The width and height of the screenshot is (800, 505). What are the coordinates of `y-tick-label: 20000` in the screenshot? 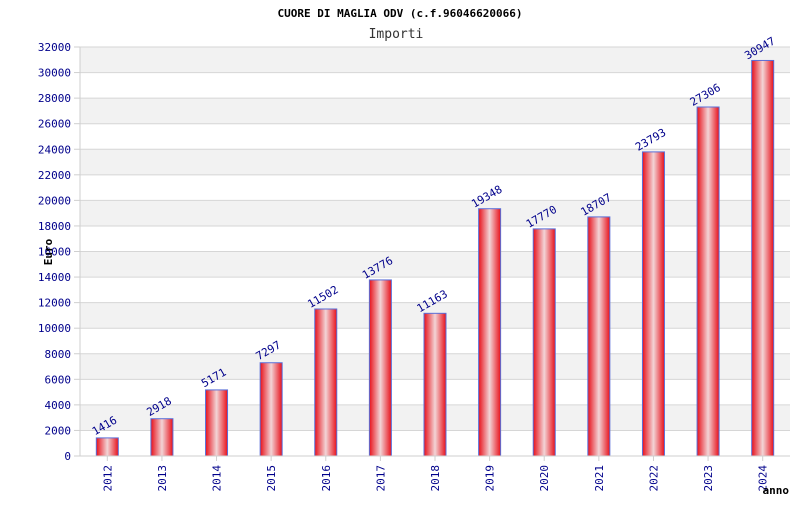 It's located at (54, 200).